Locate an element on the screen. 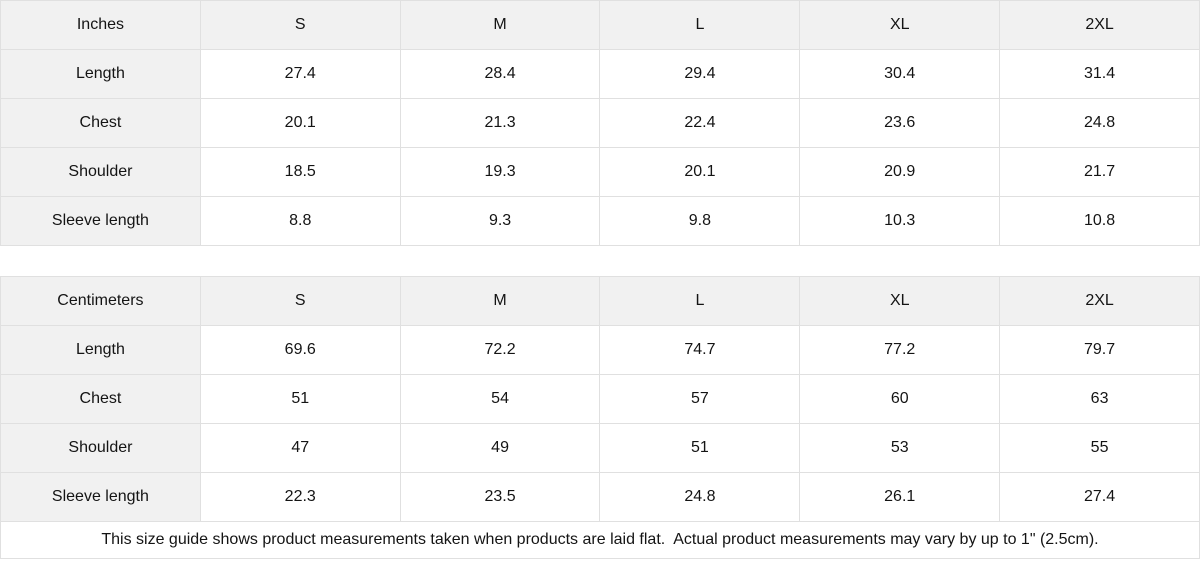 This screenshot has height=580, width=1200. measurement-cell: 60 is located at coordinates (900, 399).